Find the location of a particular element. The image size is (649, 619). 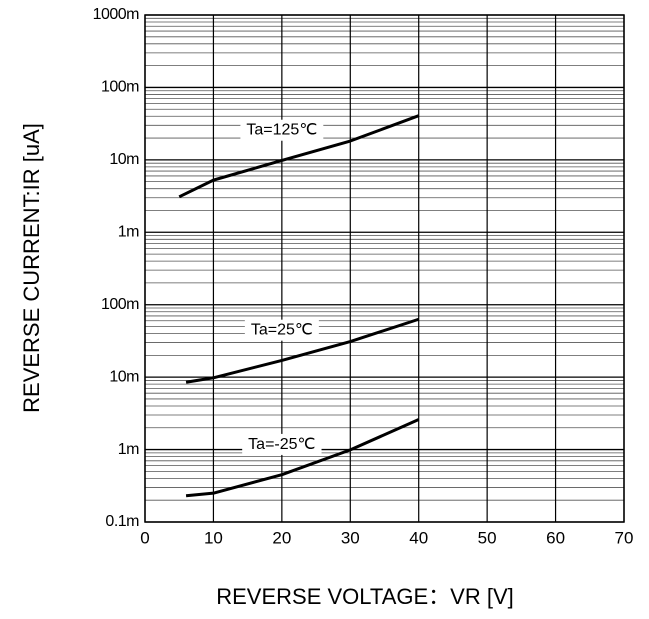

x-tick-label: 30 is located at coordinates (350, 537).